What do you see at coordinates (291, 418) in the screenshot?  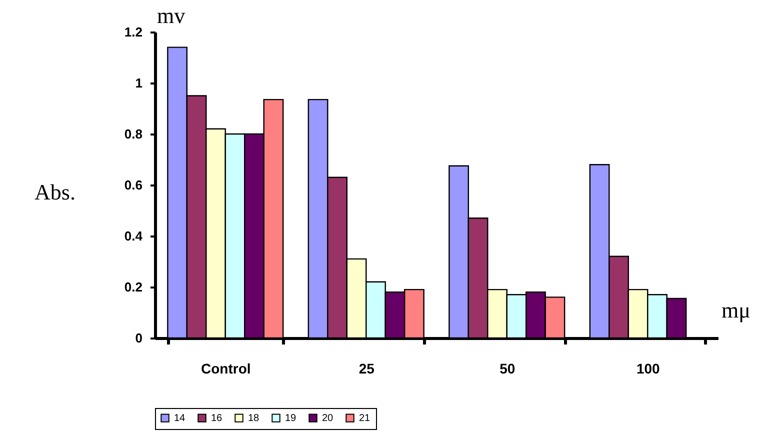 I see `legend-label: 19` at bounding box center [291, 418].